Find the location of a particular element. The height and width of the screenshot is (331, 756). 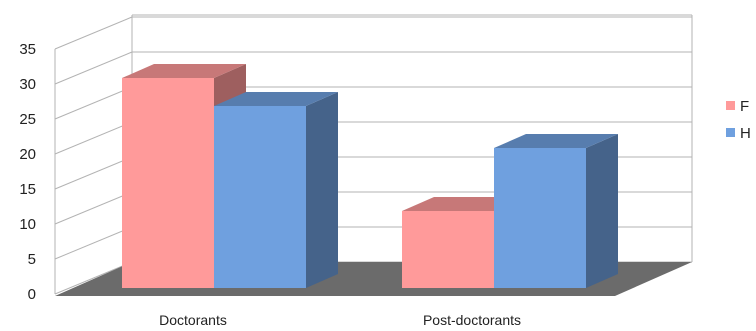

y-tick-label: 35 is located at coordinates (27, 49).